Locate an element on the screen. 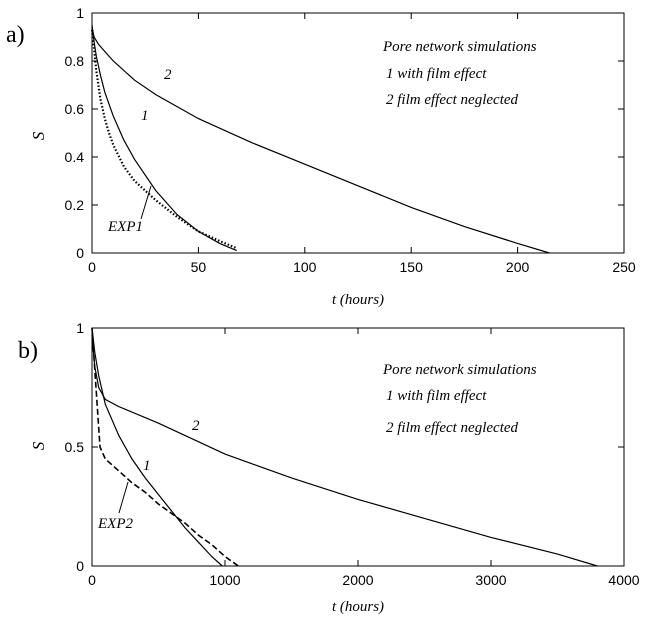  panel-b-exp-pointer is located at coordinates (123, 497).